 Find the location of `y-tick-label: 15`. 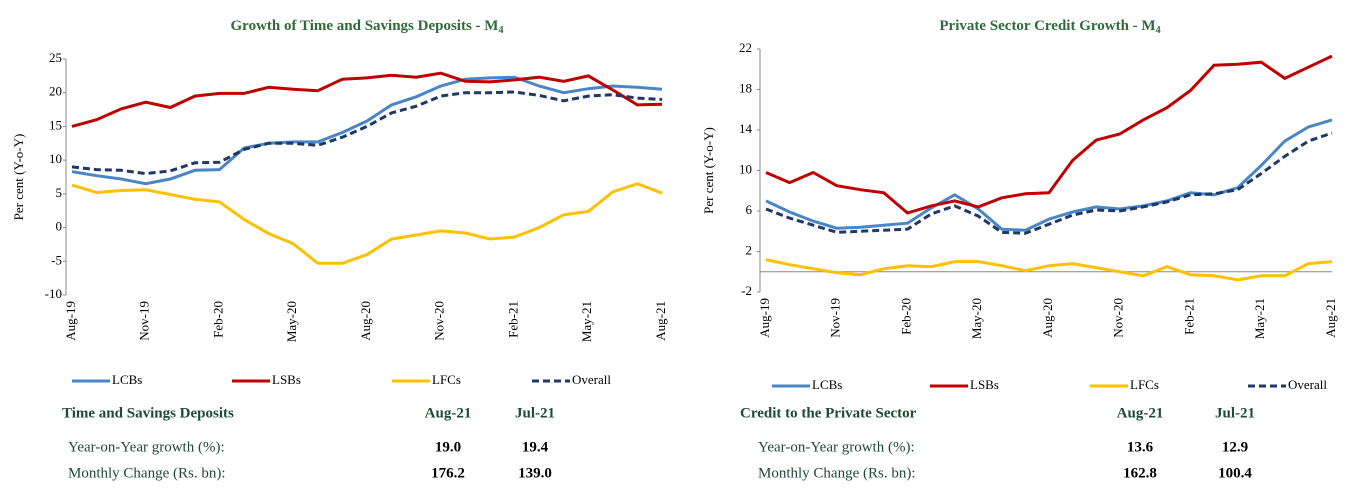

y-tick-label: 15 is located at coordinates (55, 124).